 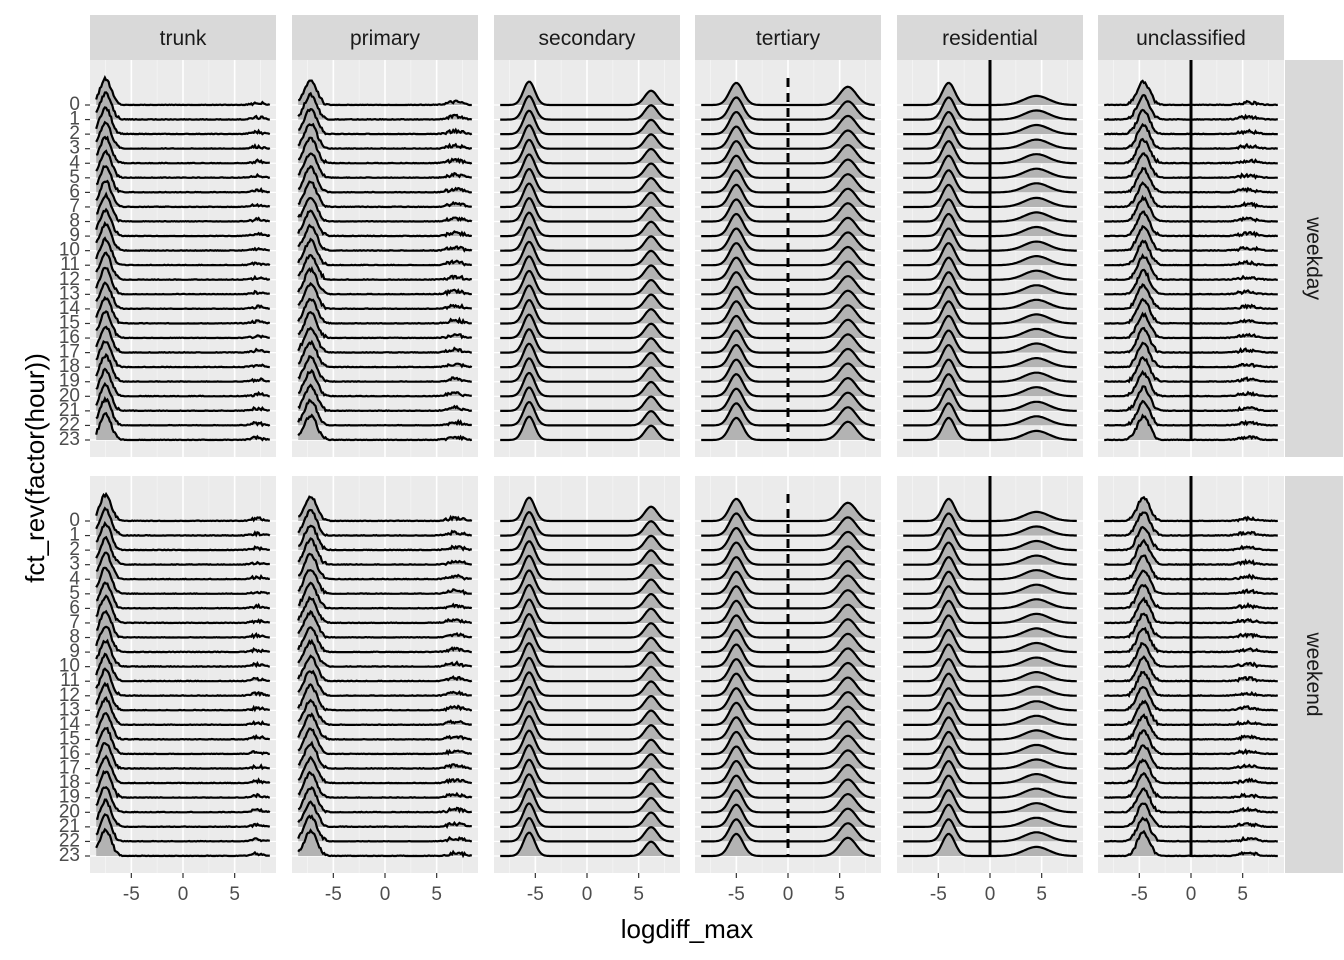 What do you see at coordinates (1313, 673) in the screenshot?
I see `row-strip-label: weekend` at bounding box center [1313, 673].